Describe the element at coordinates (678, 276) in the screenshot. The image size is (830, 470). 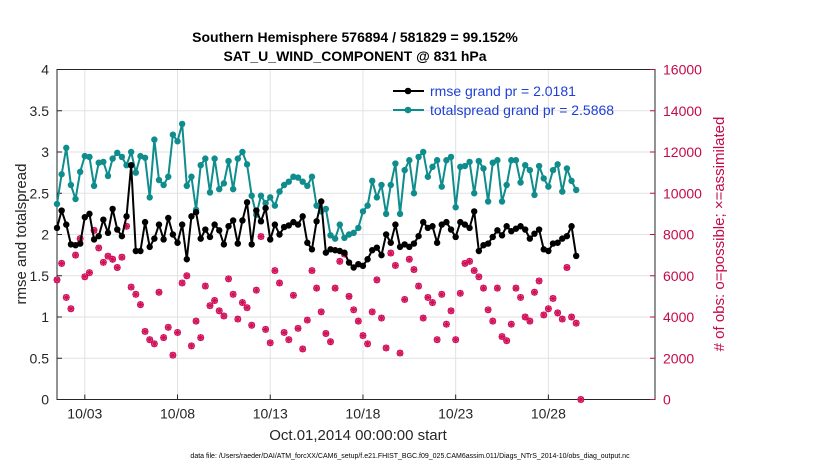
I see `right-tick-label: 6000` at that location.